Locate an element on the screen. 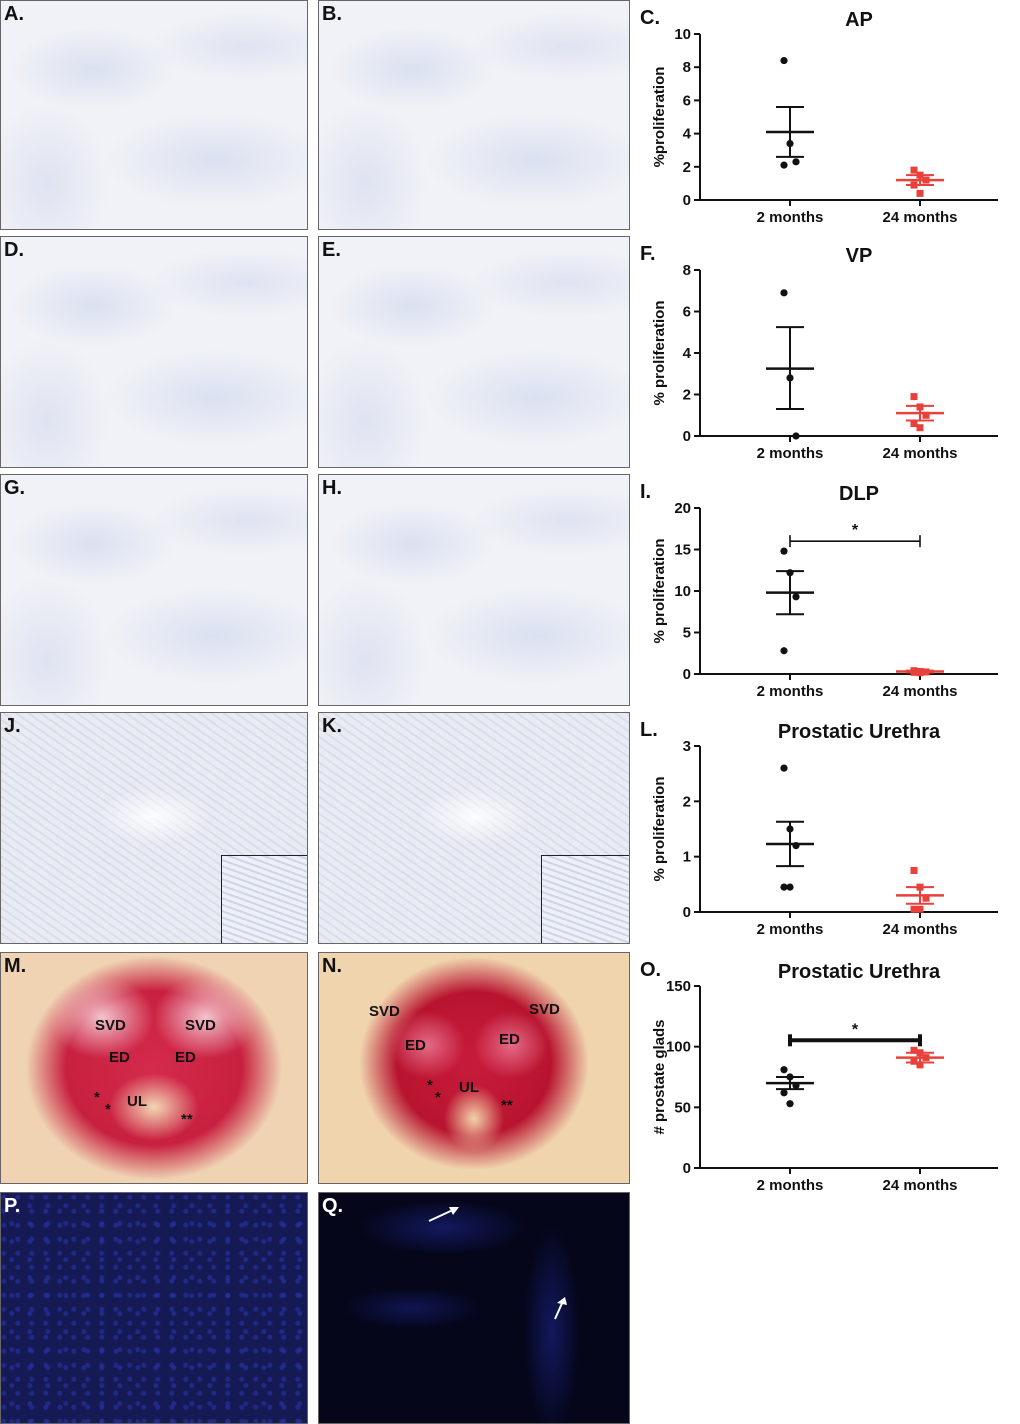 The image size is (1020, 1424). inset-k is located at coordinates (585, 899).